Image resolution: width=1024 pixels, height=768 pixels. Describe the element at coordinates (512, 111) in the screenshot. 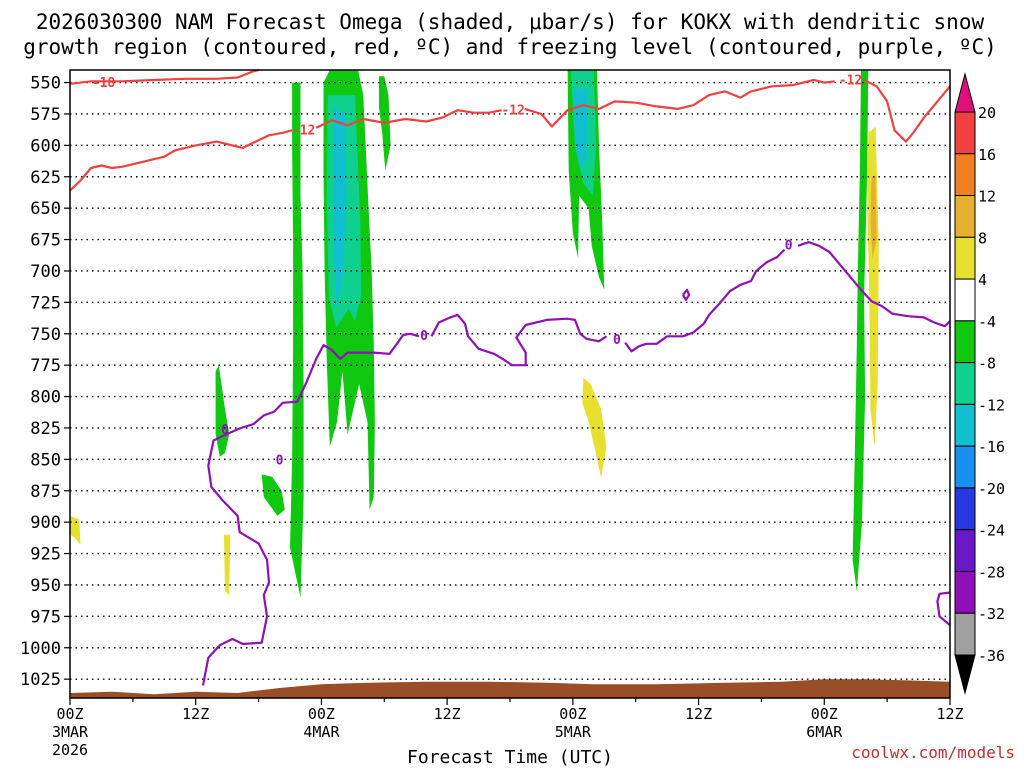

I see `contour-label--12-2-0: -12` at that location.